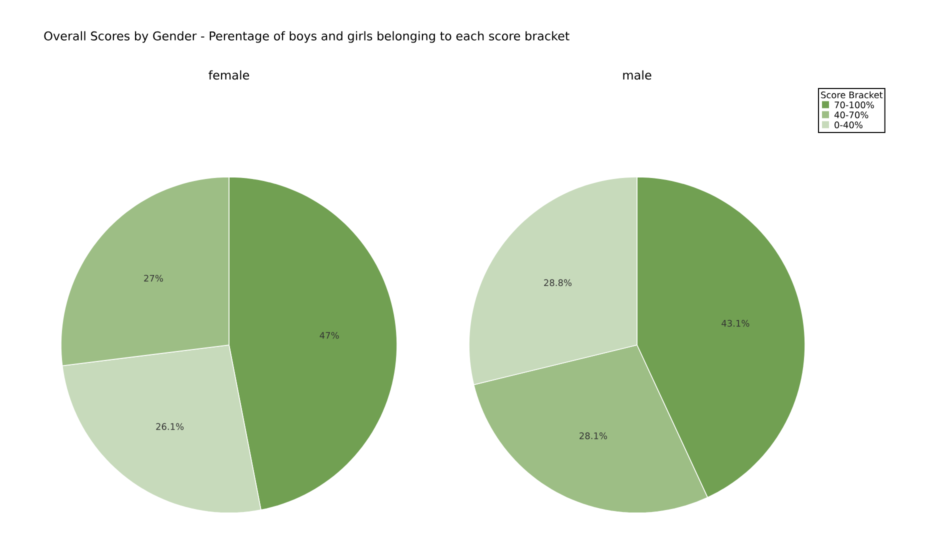 This screenshot has height=535, width=945. What do you see at coordinates (229, 75) in the screenshot?
I see `chart-subtitle: female` at bounding box center [229, 75].